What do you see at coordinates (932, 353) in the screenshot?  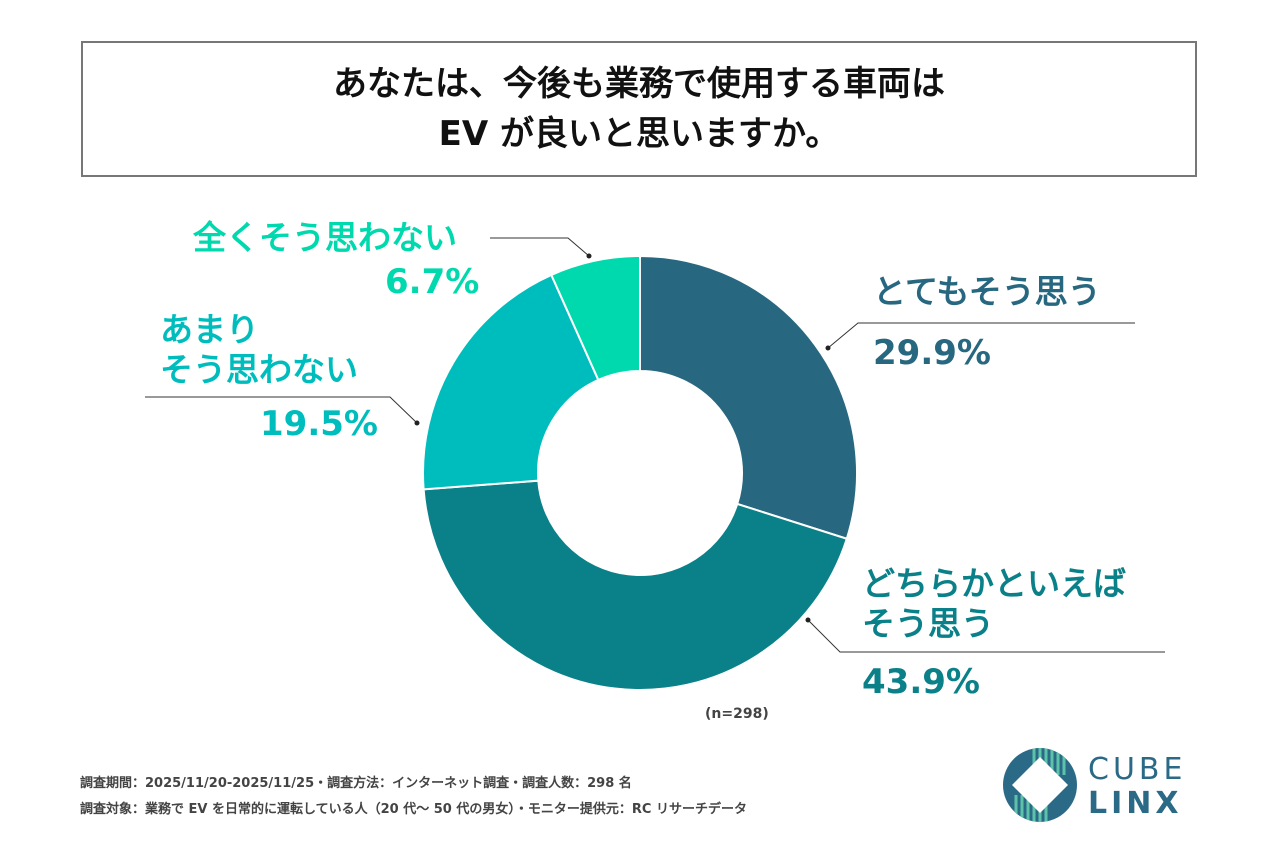 I see `pct-0: 29.9%` at bounding box center [932, 353].